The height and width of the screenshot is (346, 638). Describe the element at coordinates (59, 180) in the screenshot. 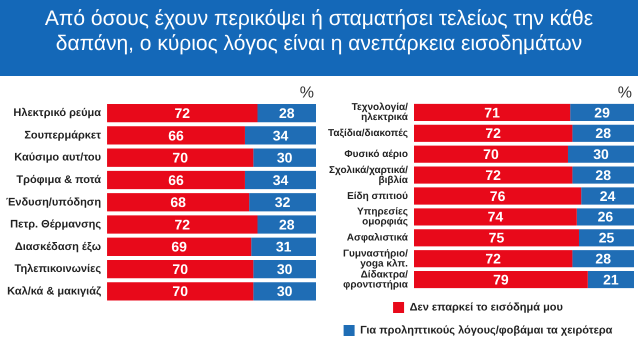

I see `y-tick-label: Τρόφιμα & ποτά` at that location.